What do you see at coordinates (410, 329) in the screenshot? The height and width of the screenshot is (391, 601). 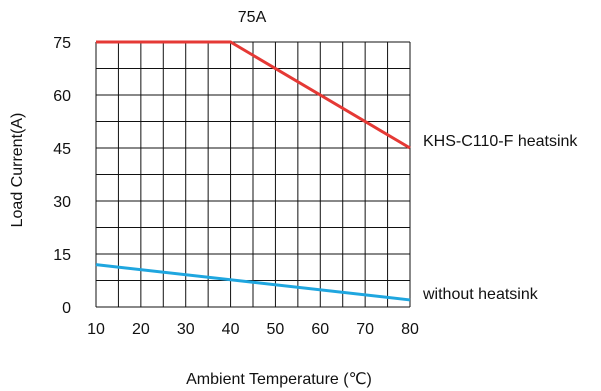 I see `x-tick-label: 80` at bounding box center [410, 329].